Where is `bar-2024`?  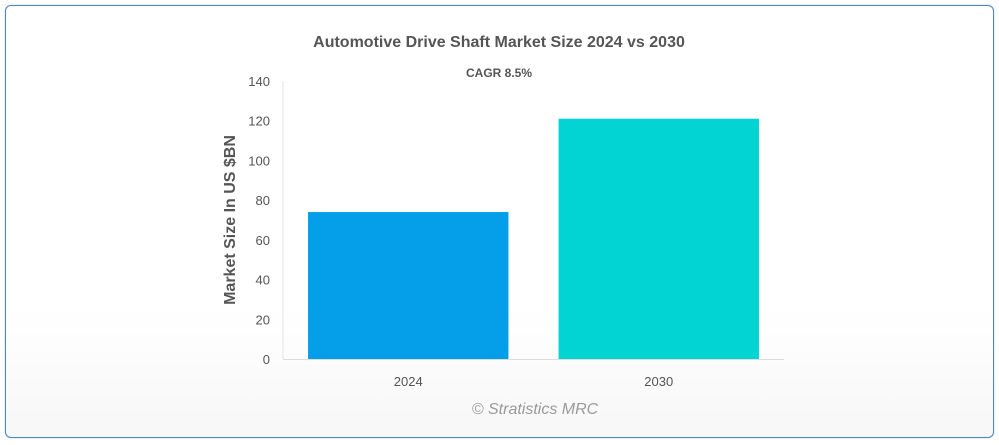 bar-2024 is located at coordinates (408, 285).